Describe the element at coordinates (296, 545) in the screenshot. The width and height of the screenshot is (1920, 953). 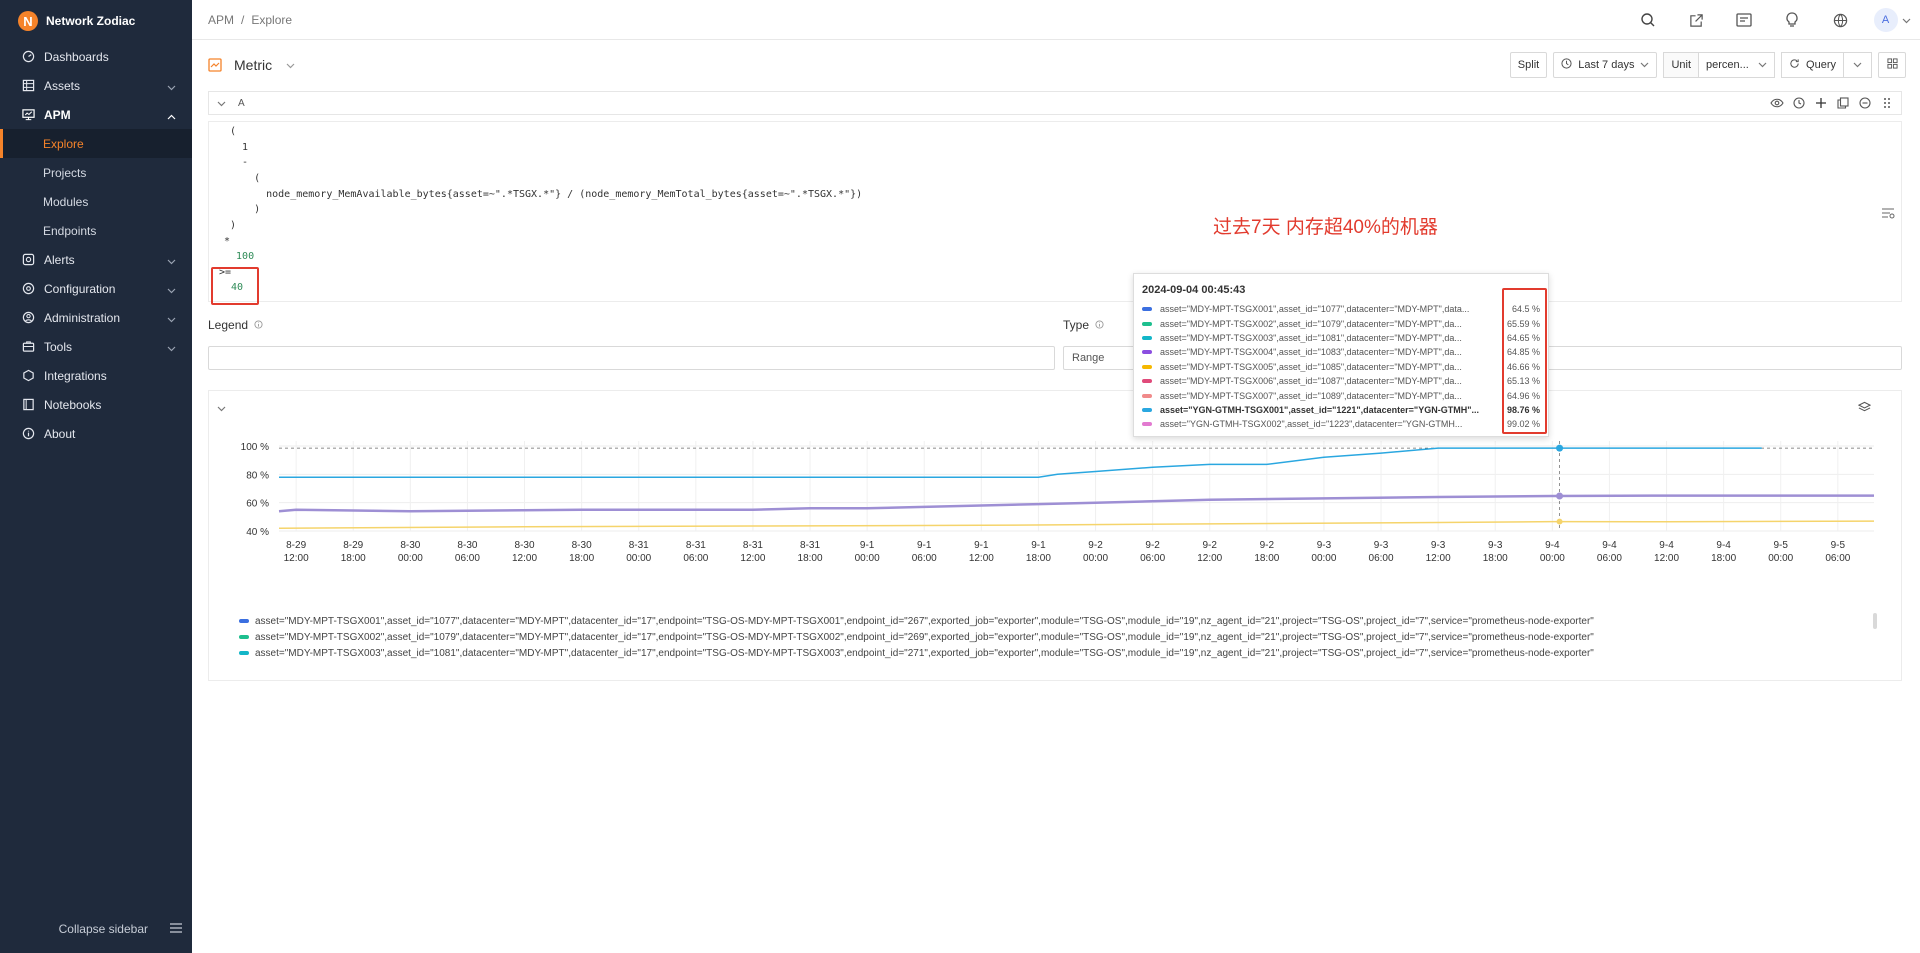
I see `x-tick-label: 8-29` at that location.